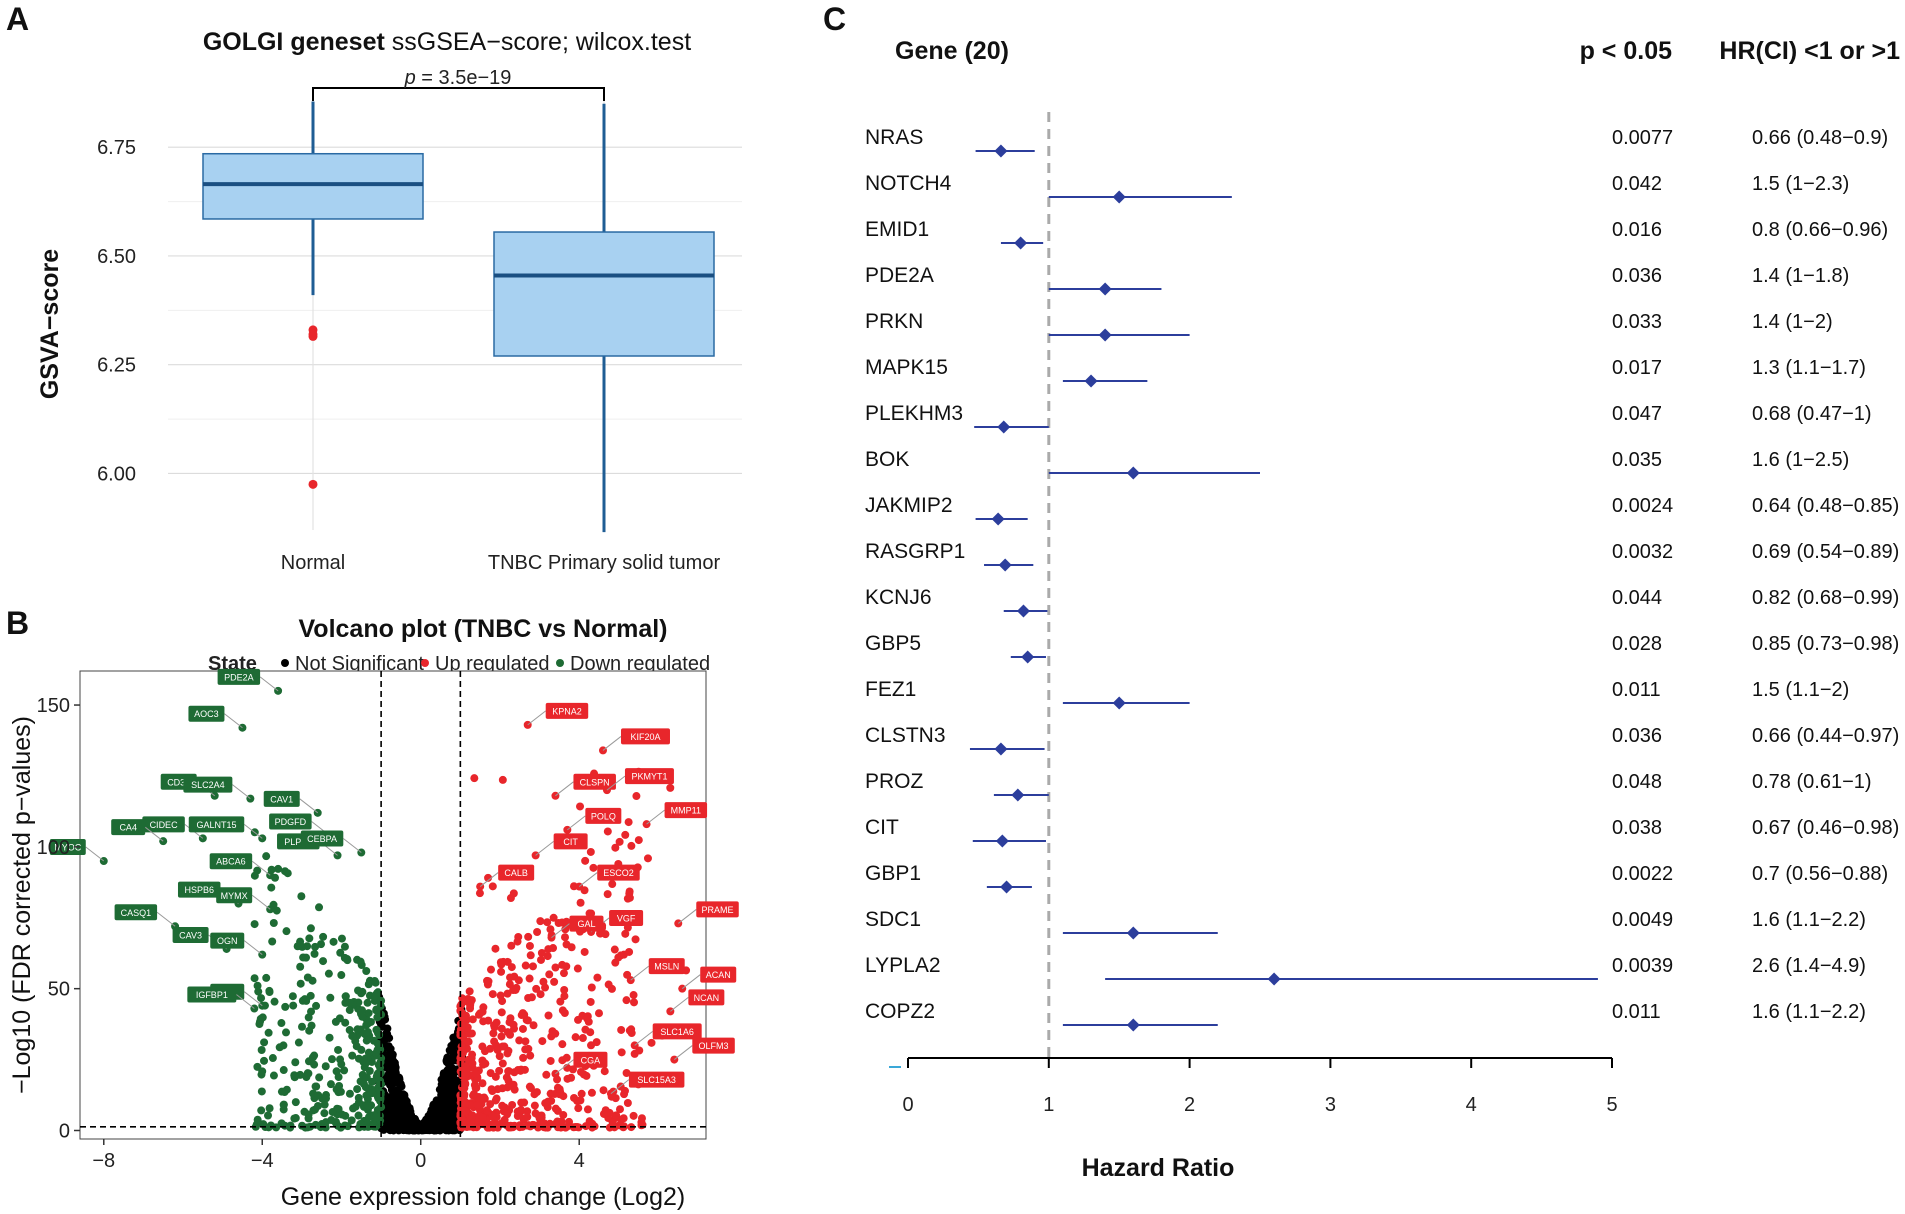 Image resolution: width=1905 pixels, height=1214 pixels. Describe the element at coordinates (1809, 920) in the screenshot. I see `forest-hr-ci: 1.6 (1.1−2.2)` at that location.